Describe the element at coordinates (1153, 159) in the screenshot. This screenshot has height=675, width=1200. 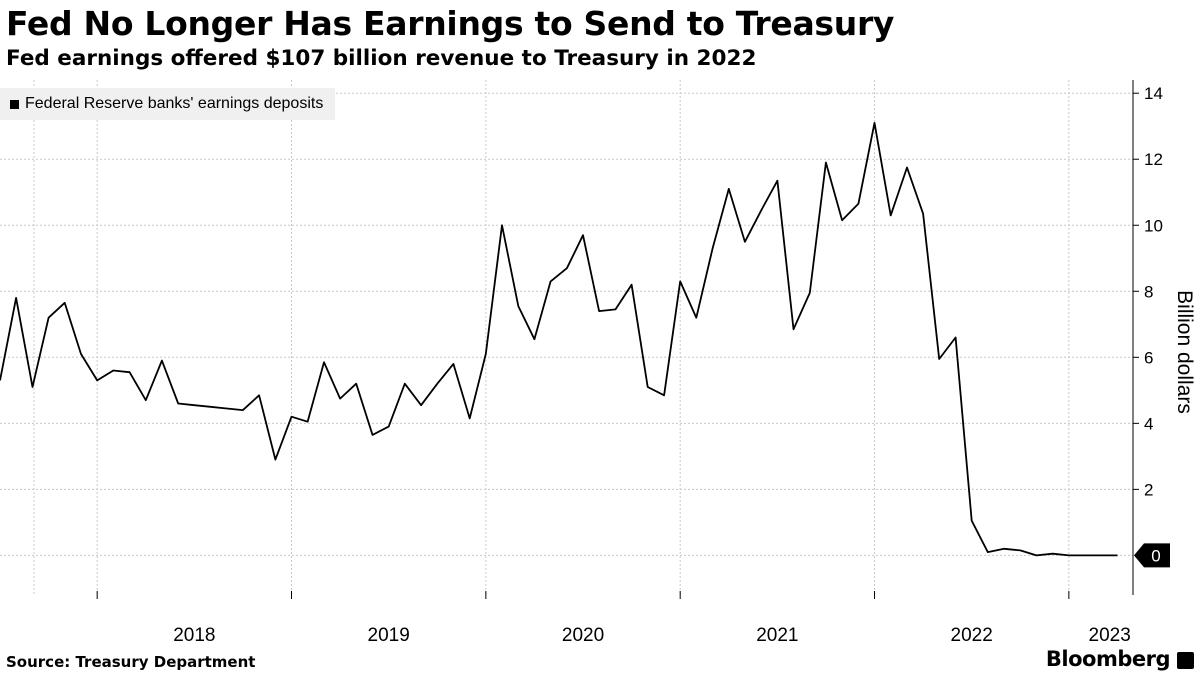
I see `y-tick-label: 12` at that location.